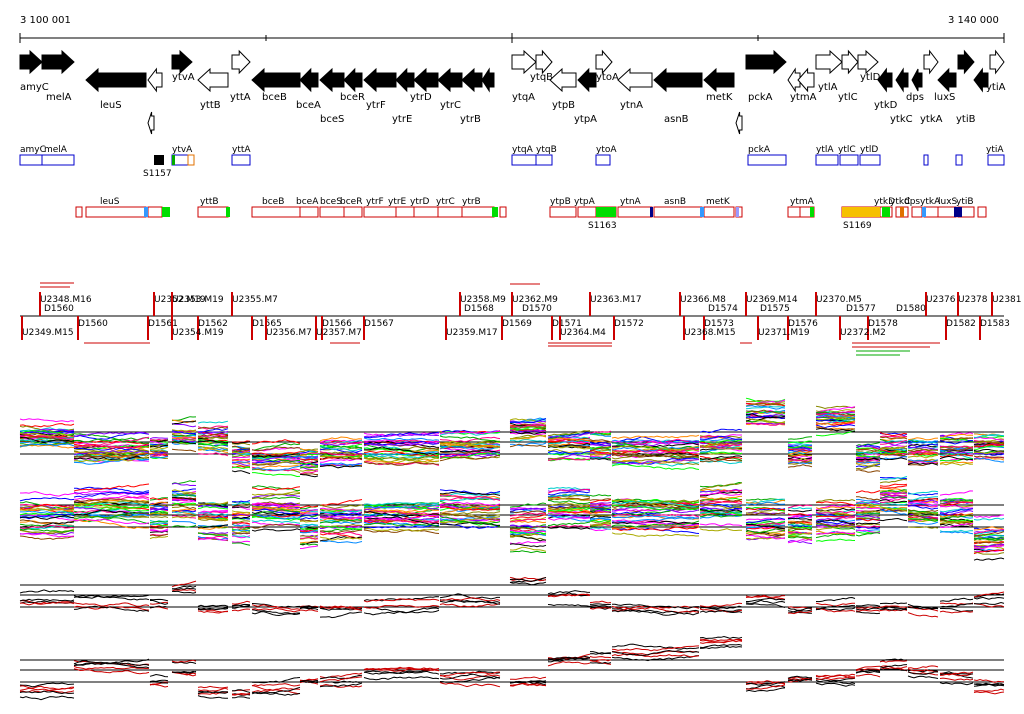 This screenshot has width=1024, height=714. I want to click on feature-s1157-box, so click(159, 160).